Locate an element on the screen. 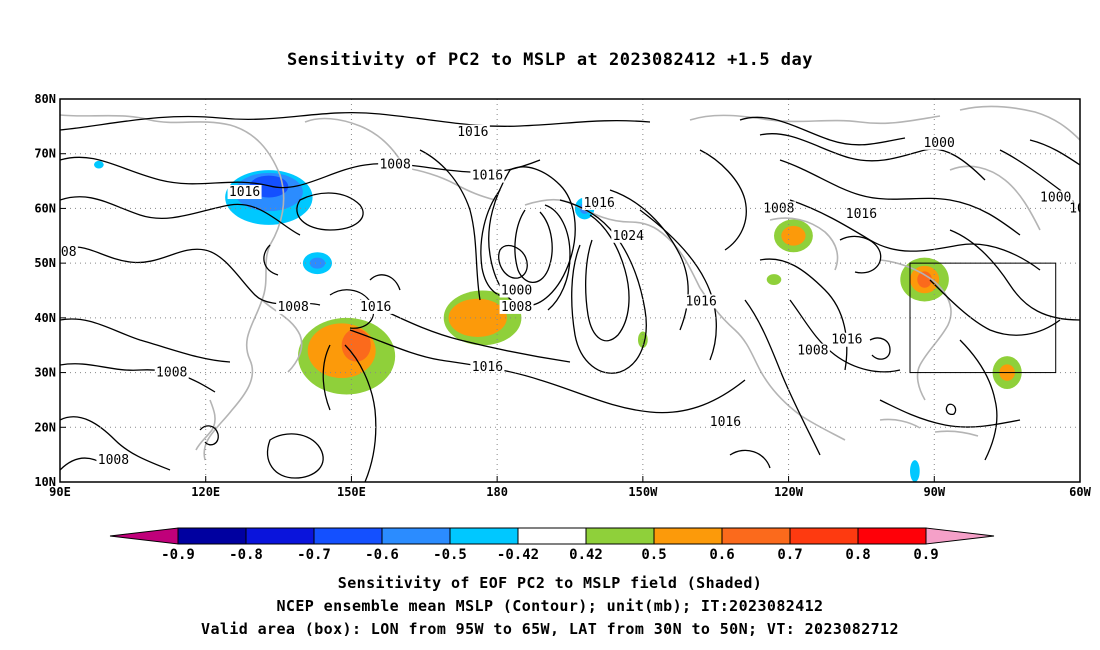 Image resolution: width=1100 pixels, height=650 pixels. contour-label-13: 1000 is located at coordinates (516, 291).